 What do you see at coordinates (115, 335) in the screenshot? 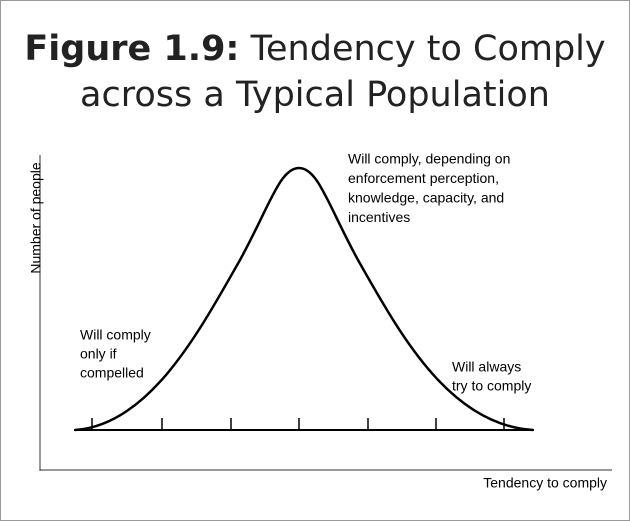
I see `annotation-line: Will comply` at bounding box center [115, 335].